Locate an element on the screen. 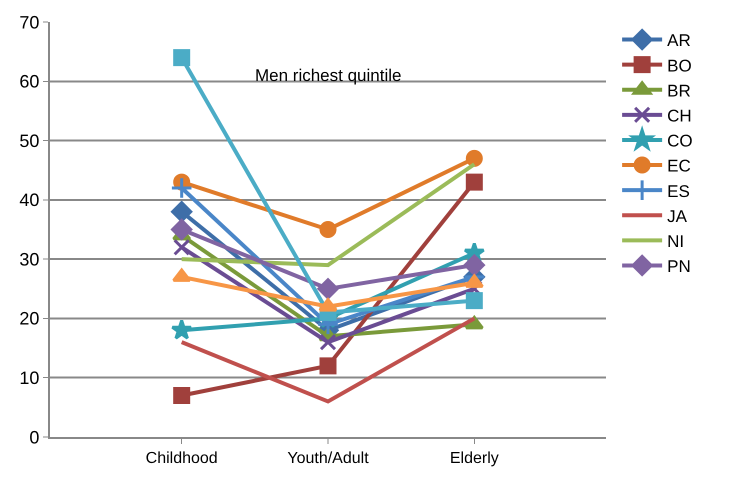  legend-label: BO is located at coordinates (679, 66).